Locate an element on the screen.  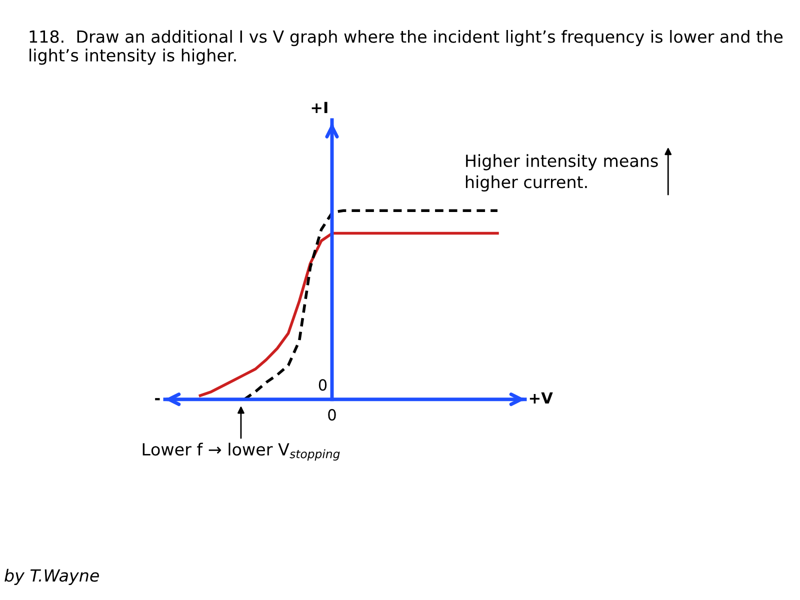
text: by T.Wayne is located at coordinates (51, 576).